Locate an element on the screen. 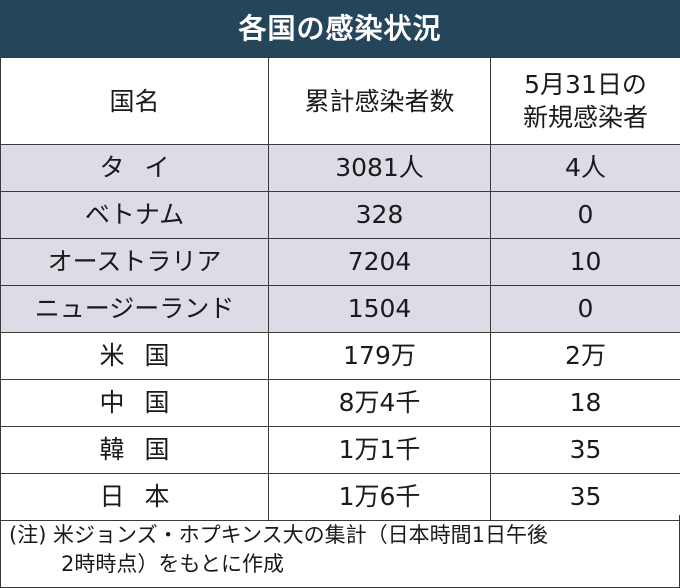  infographic-title: 各国の感染状況 is located at coordinates (340, 28).